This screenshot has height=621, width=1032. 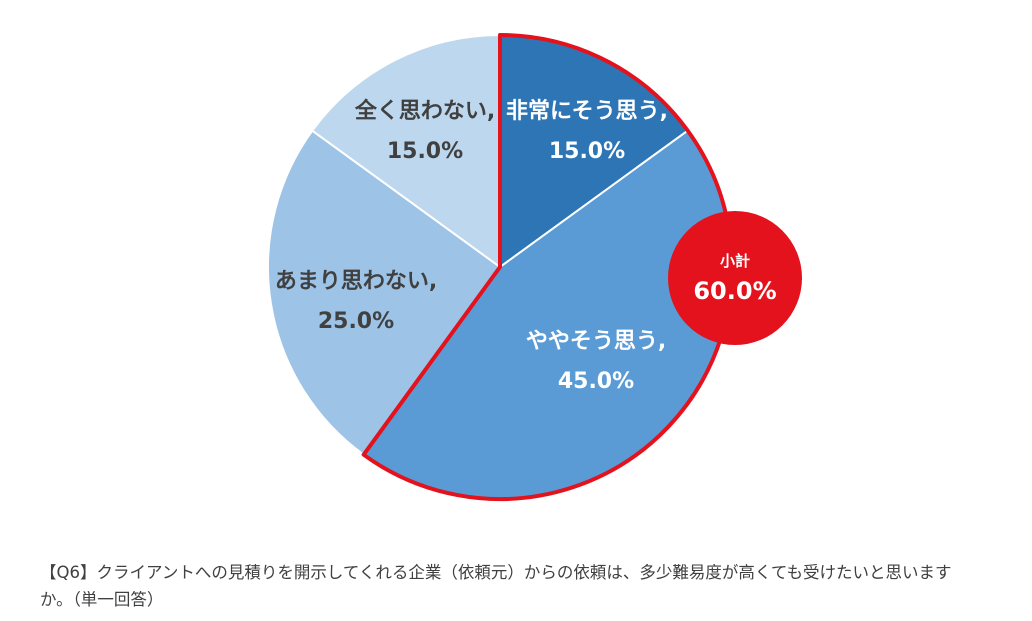 I want to click on slice-label-3: 全く思わない,, so click(x=424, y=111).